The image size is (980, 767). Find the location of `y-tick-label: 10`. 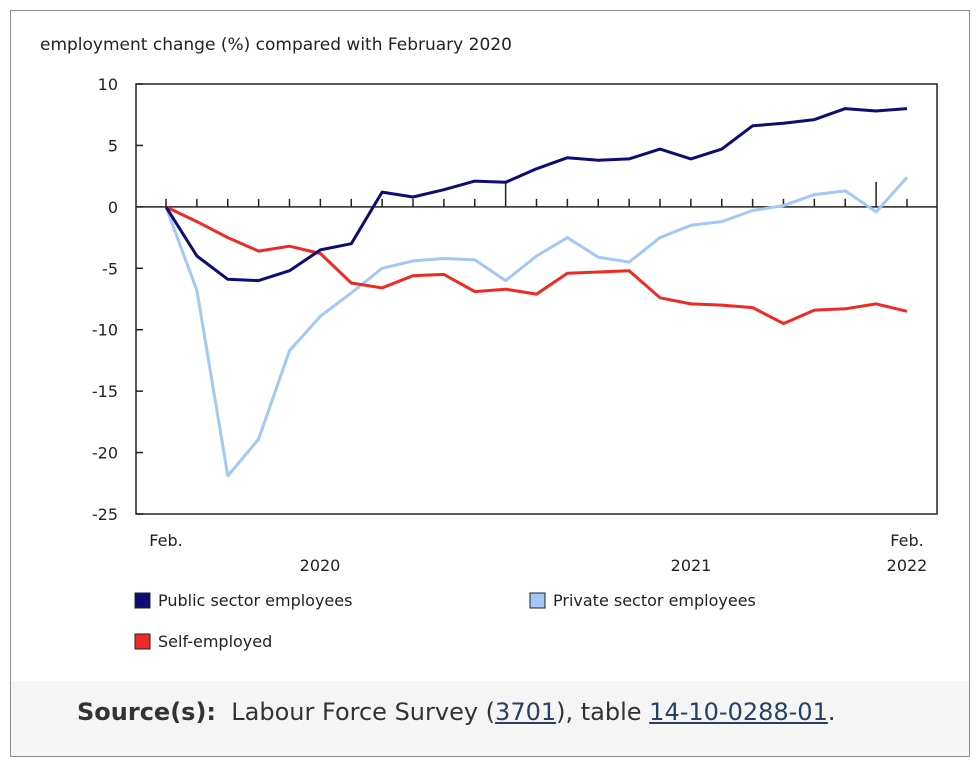

y-tick-label: 10 is located at coordinates (108, 84).